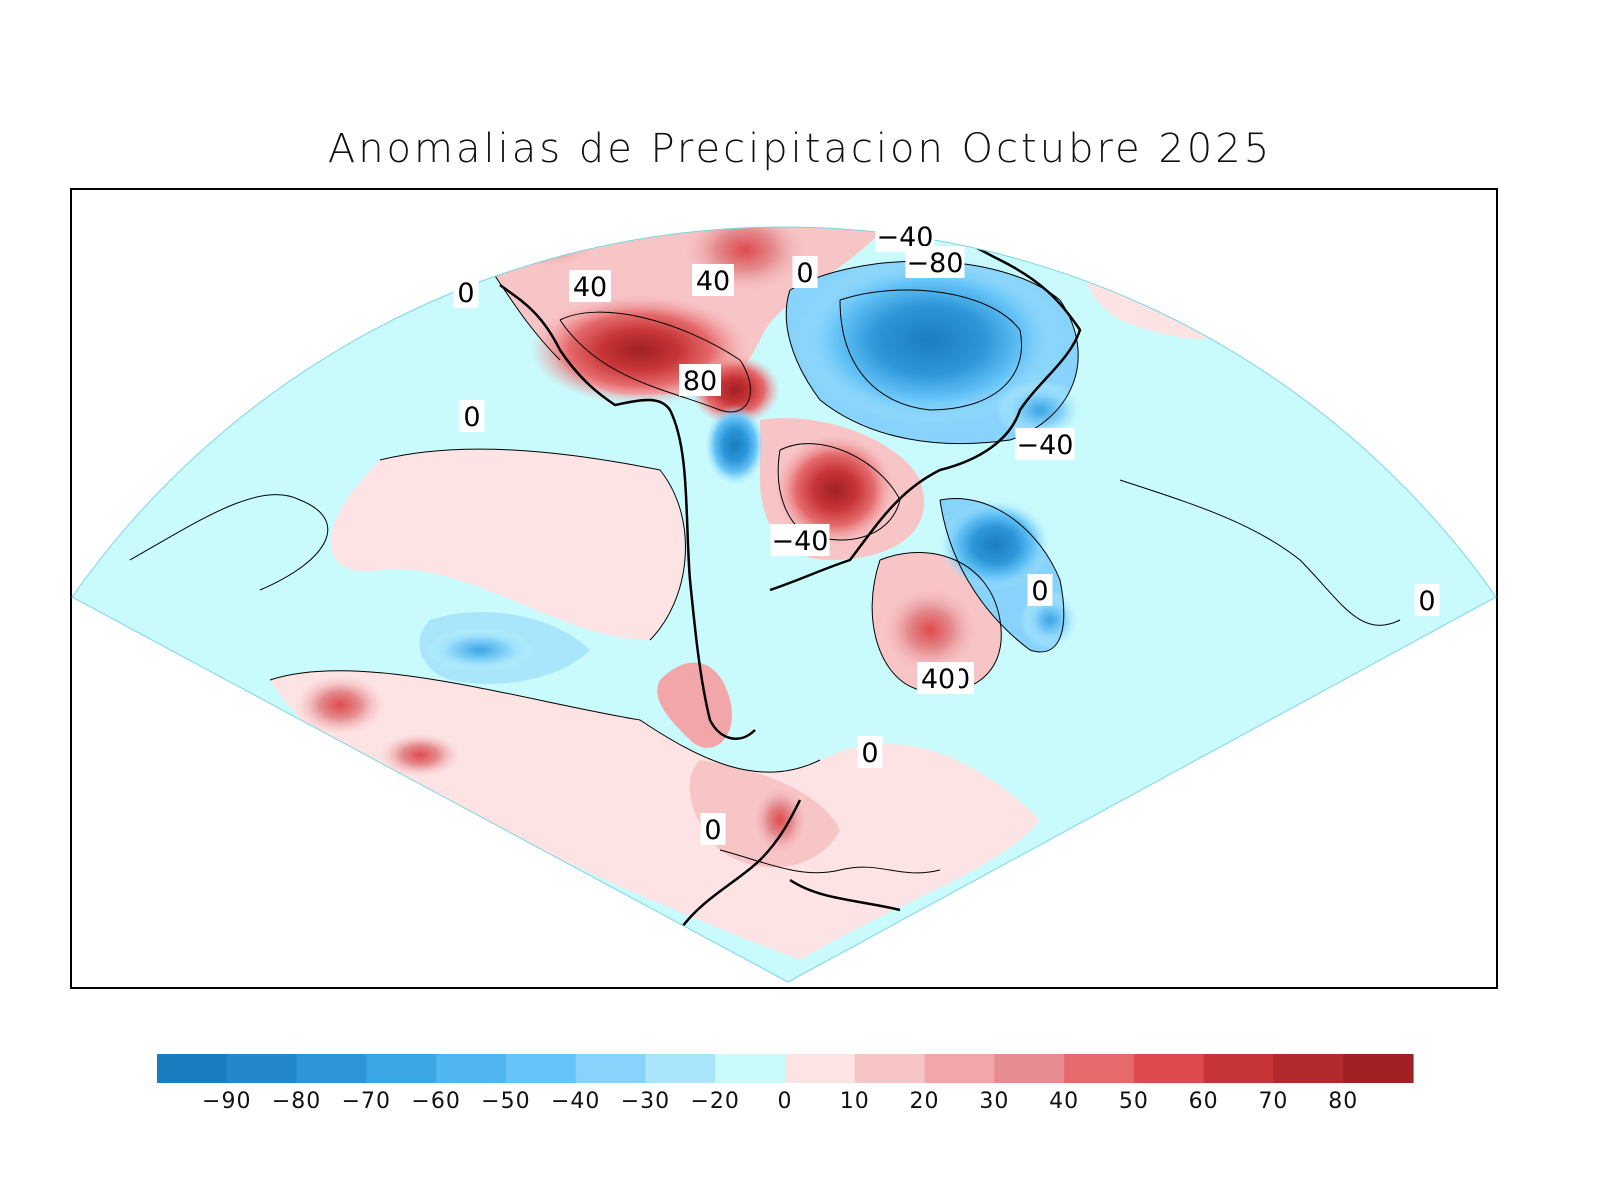 This screenshot has height=1200, width=1600. I want to click on colorbar-tick-label: 70, so click(1273, 1101).